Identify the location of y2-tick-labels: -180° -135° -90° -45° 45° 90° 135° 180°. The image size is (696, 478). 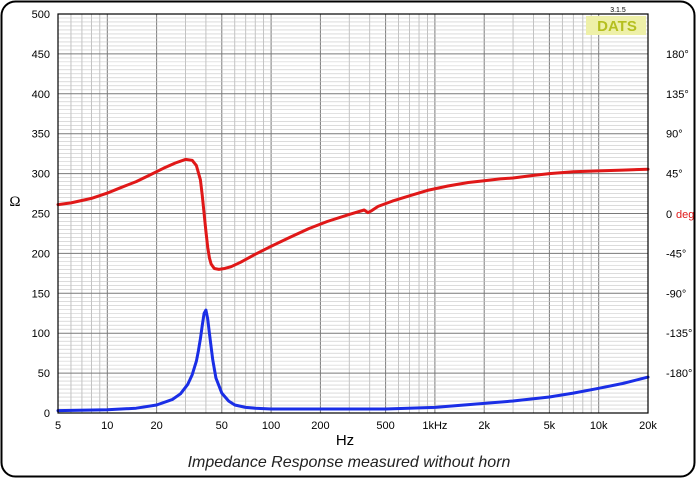
(679, 214).